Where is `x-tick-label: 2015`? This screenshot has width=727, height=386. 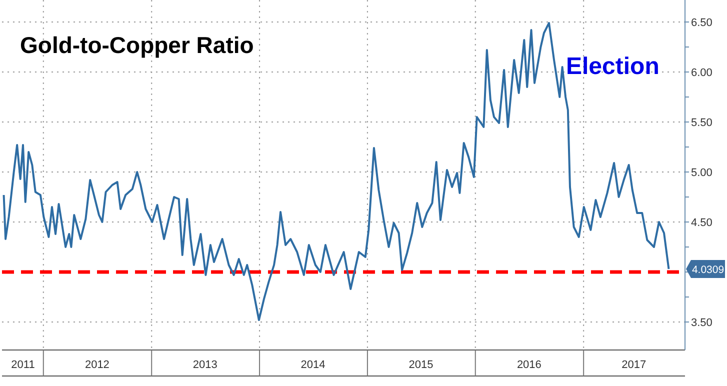 x-tick-label: 2015 is located at coordinates (421, 365).